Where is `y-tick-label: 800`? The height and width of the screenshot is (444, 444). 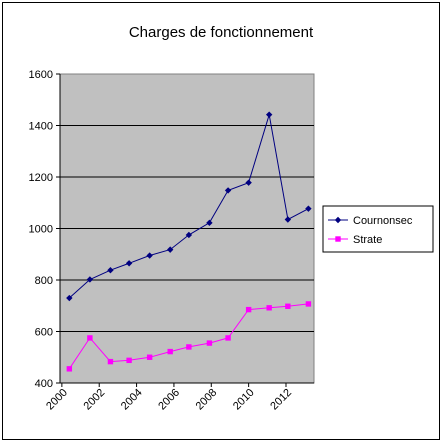 y-tick-label: 800 is located at coordinates (44, 281).